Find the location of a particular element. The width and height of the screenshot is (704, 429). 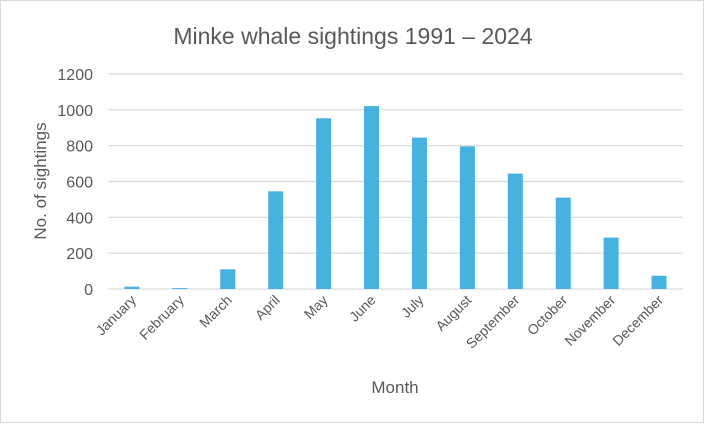

bar-november is located at coordinates (611, 263).